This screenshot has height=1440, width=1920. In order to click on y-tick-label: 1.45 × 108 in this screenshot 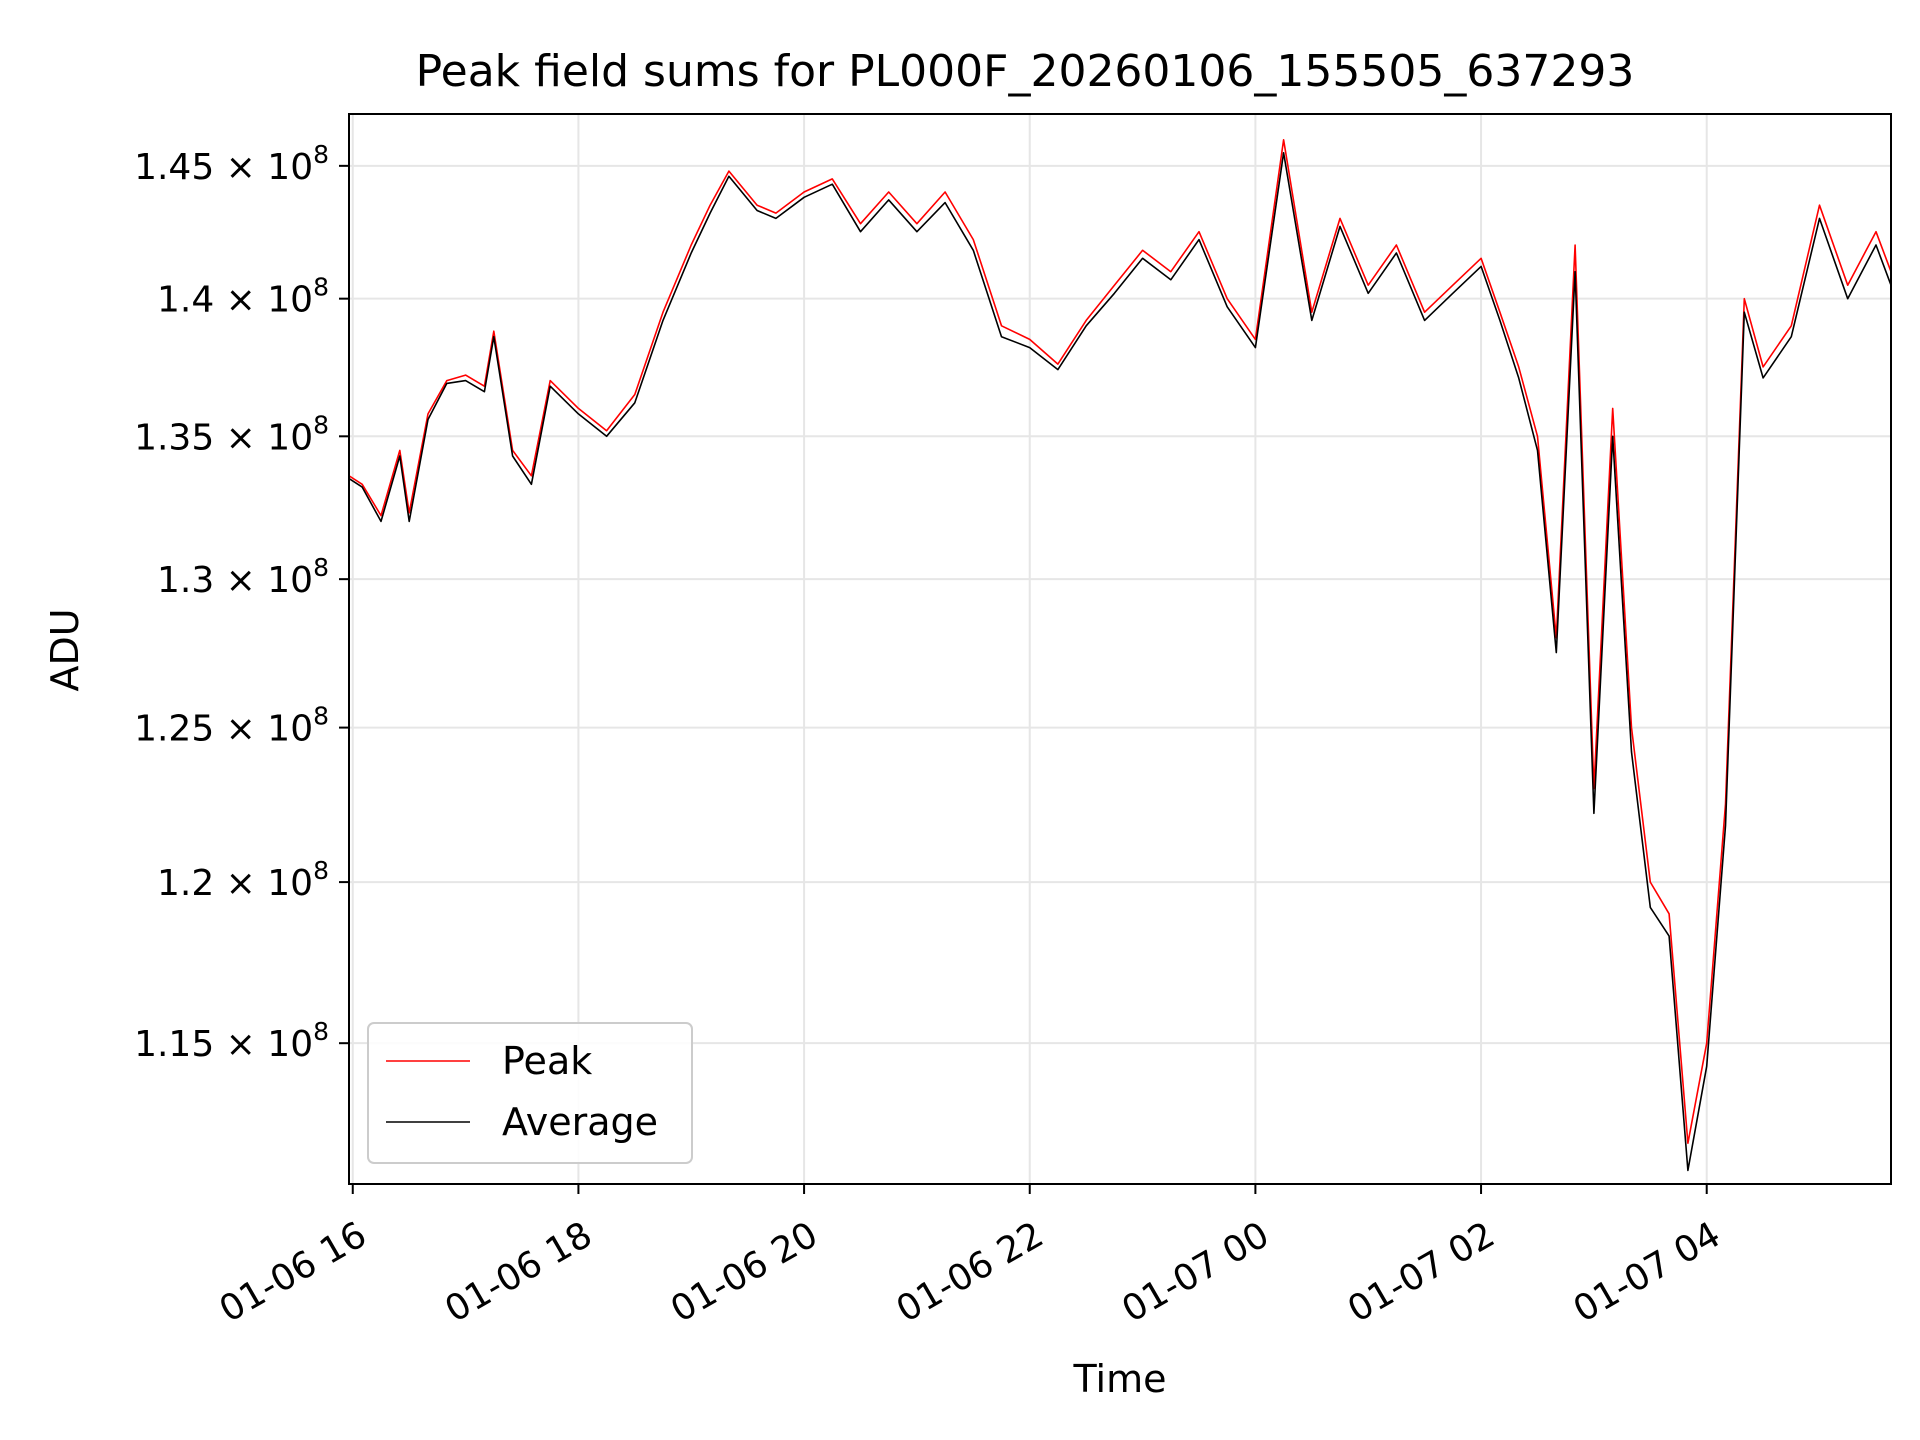, I will do `click(231, 164)`.